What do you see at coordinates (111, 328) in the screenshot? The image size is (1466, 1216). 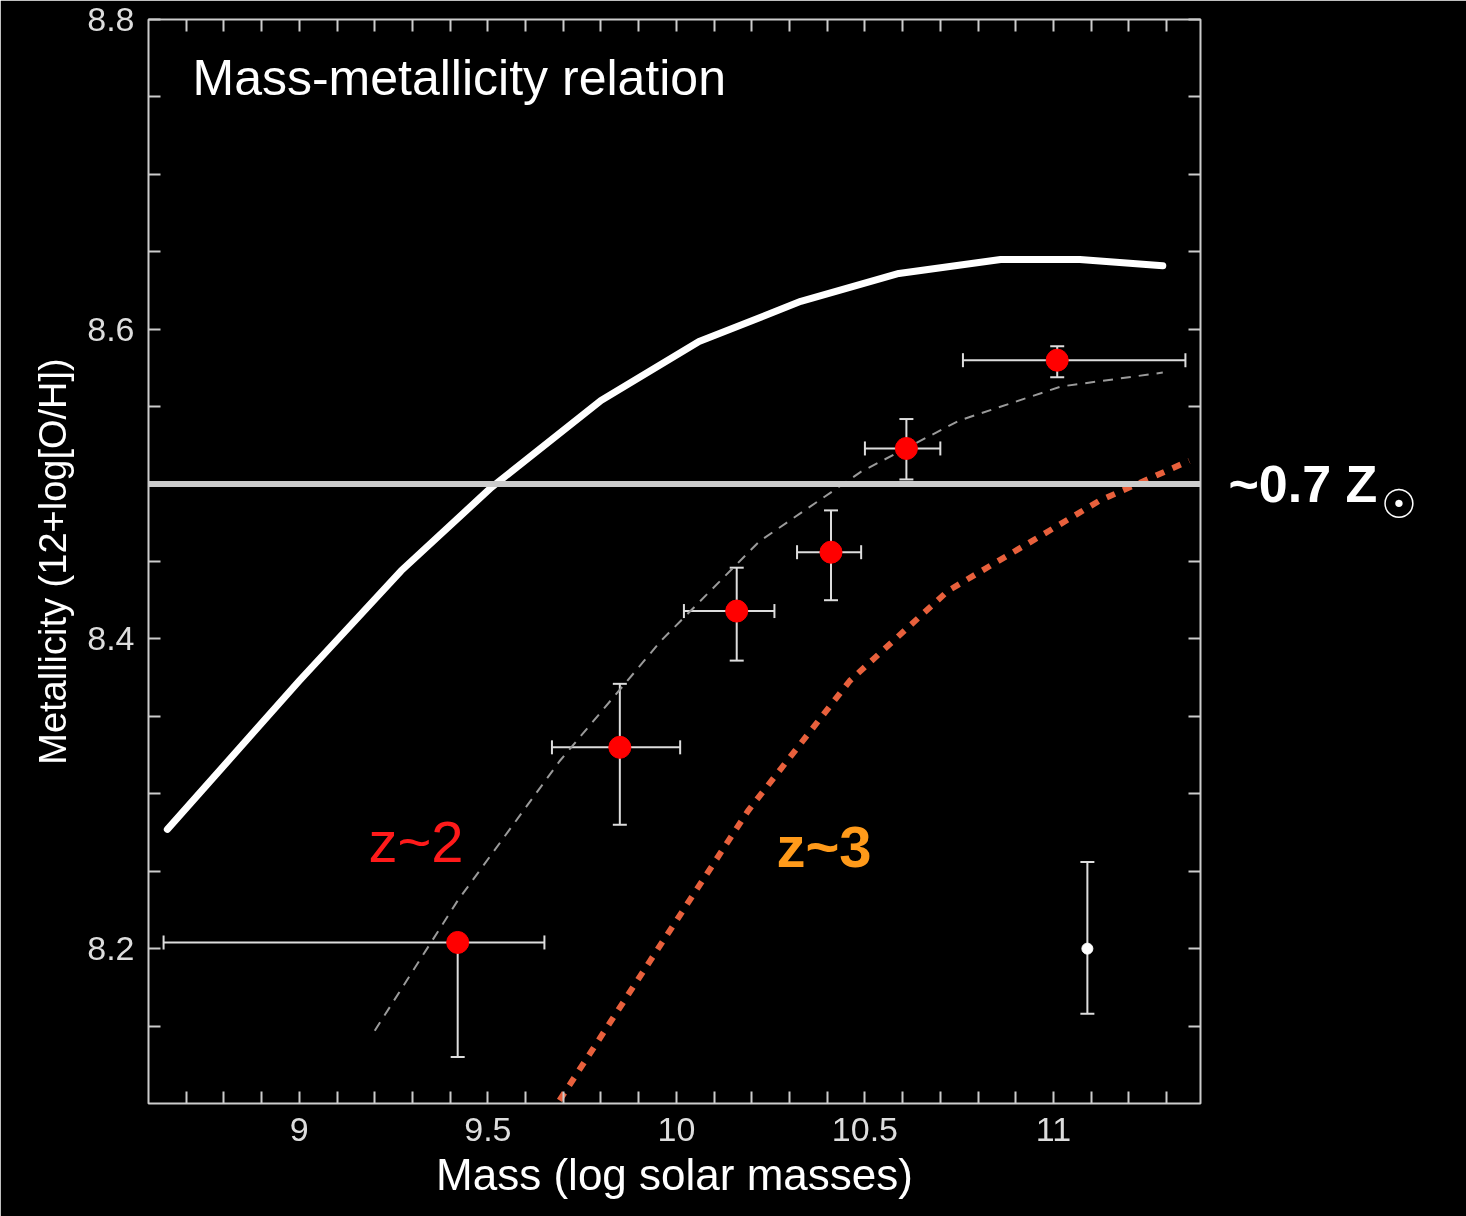 I see `y-tick-label: 8.6` at bounding box center [111, 328].